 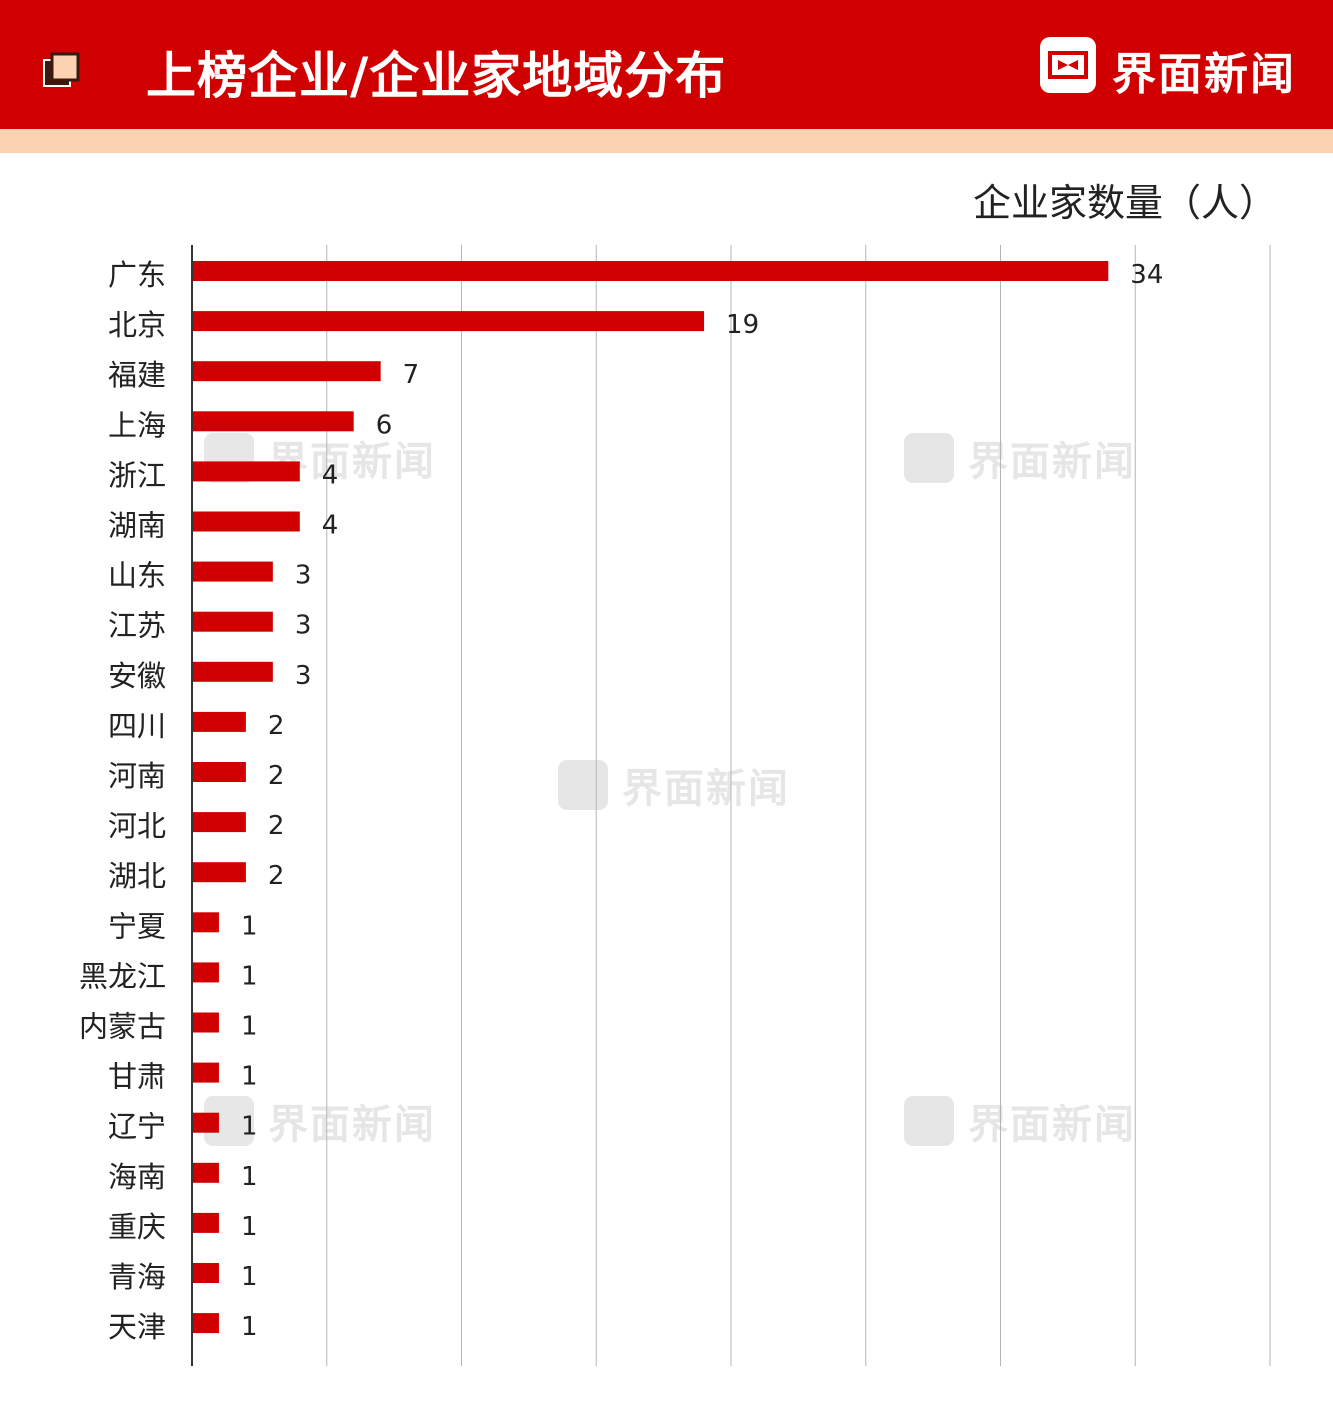 I want to click on document-stack-icon, so click(x=61, y=69).